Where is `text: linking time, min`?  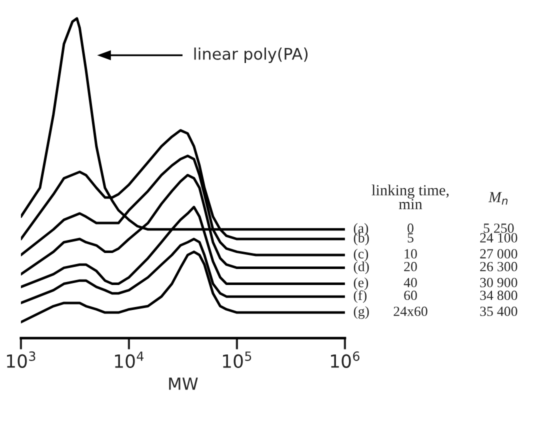
text: linking time, min is located at coordinates (410, 197).